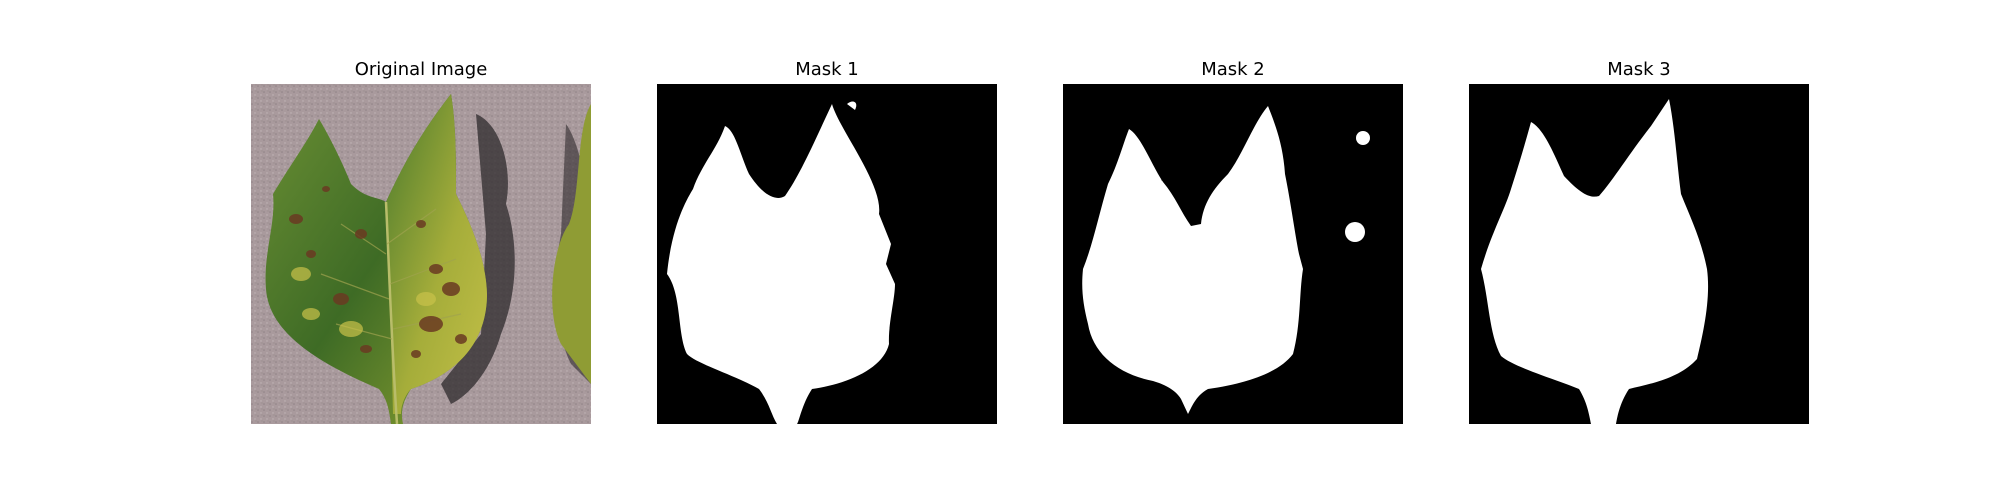 The width and height of the screenshot is (2000, 500). I want to click on mask-2-image, so click(1233, 254).